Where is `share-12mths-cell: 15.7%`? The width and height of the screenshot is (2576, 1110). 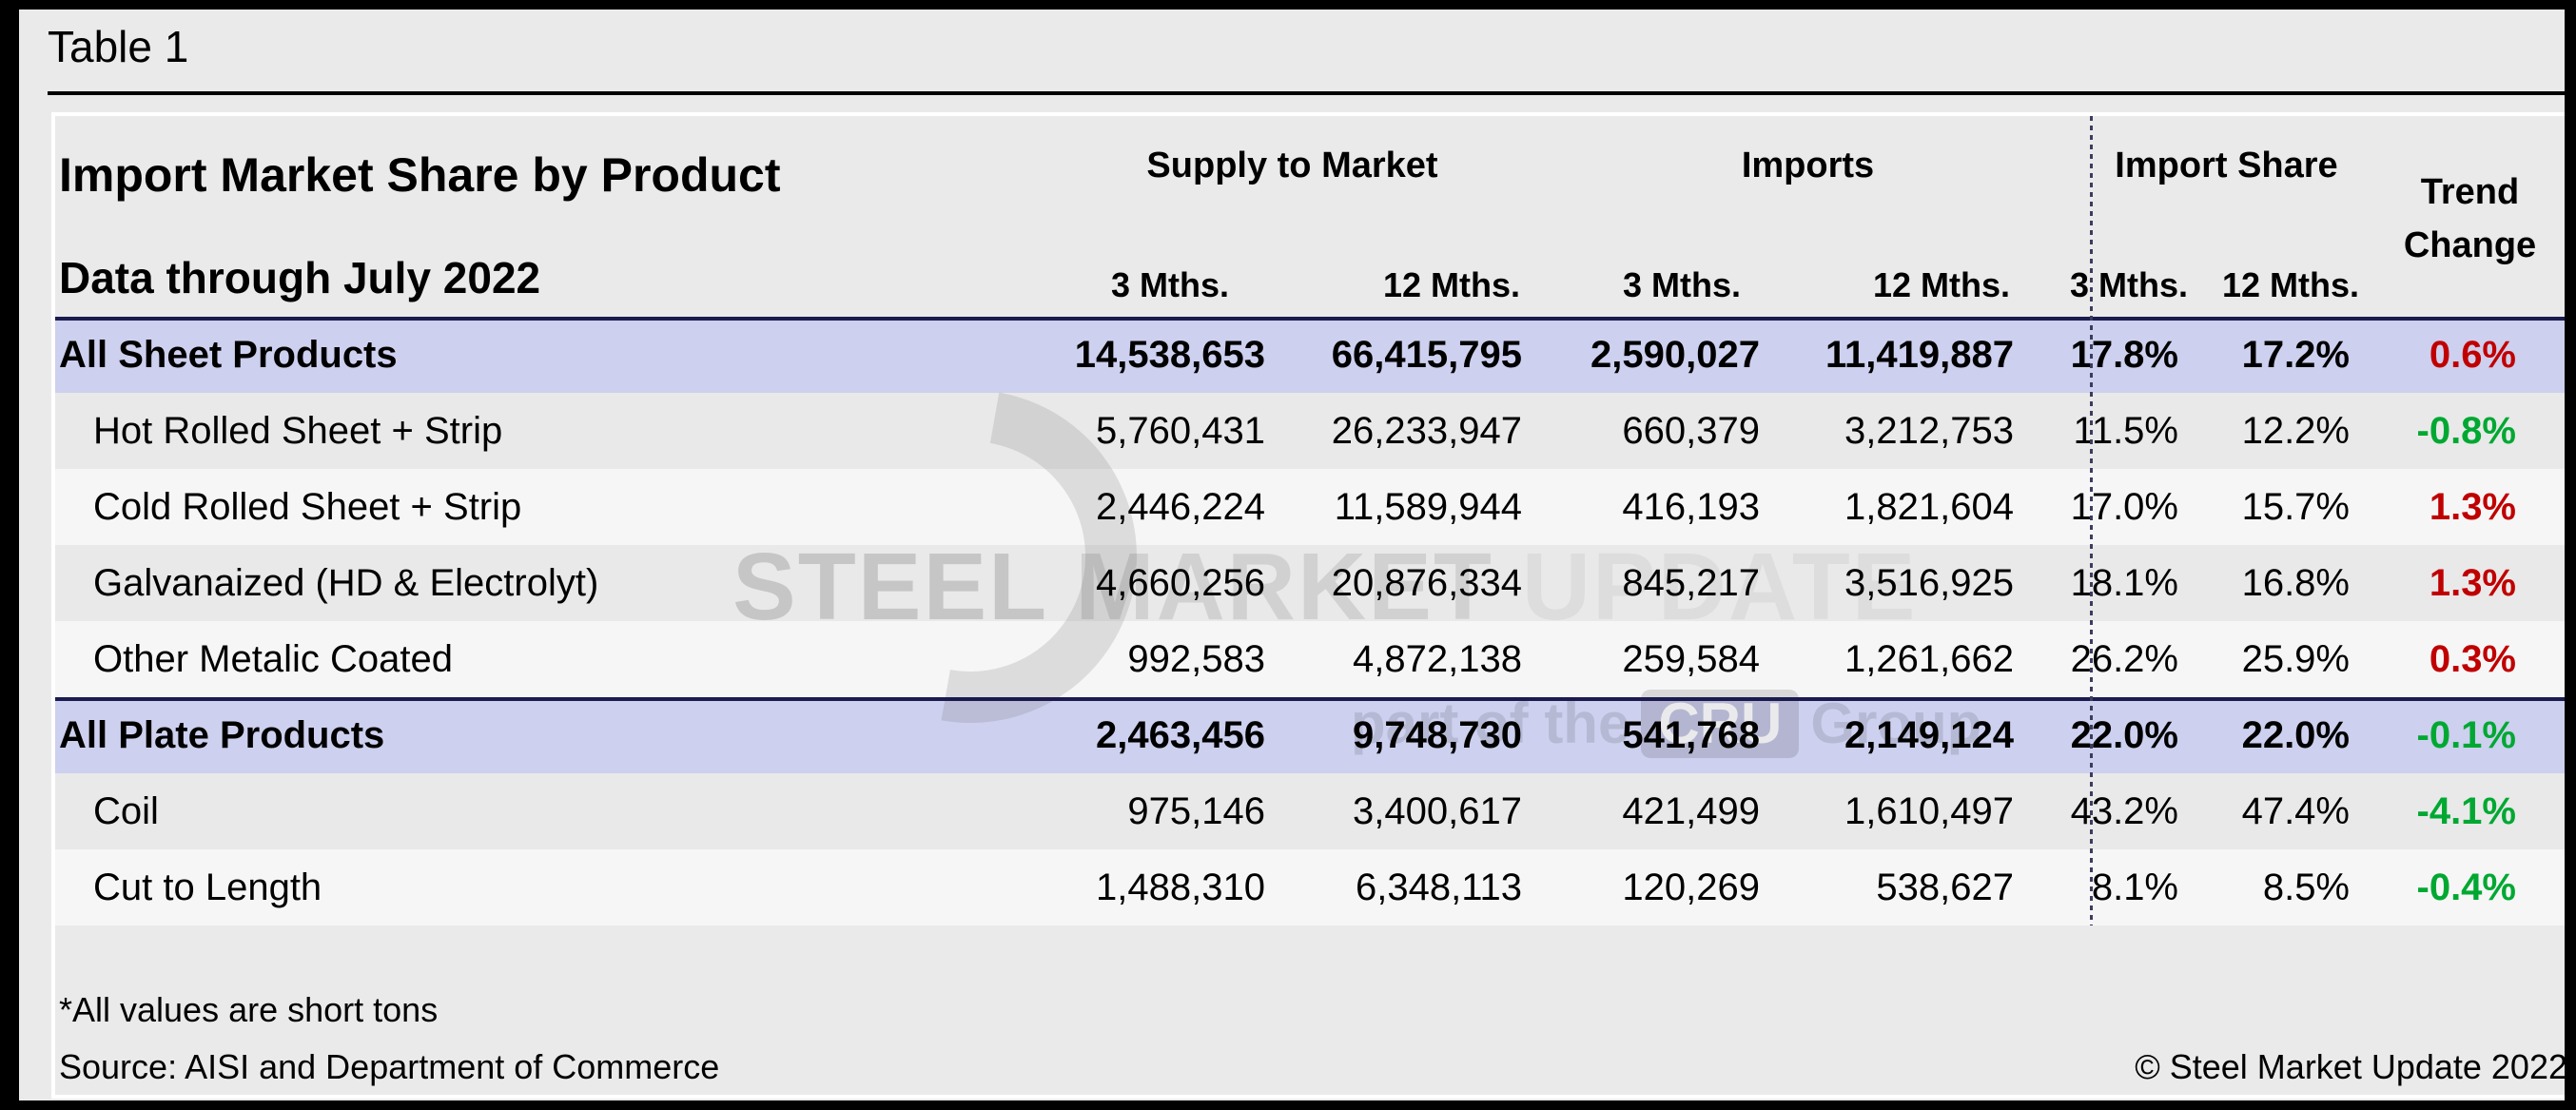
share-12mths-cell: 15.7% is located at coordinates (2280, 507).